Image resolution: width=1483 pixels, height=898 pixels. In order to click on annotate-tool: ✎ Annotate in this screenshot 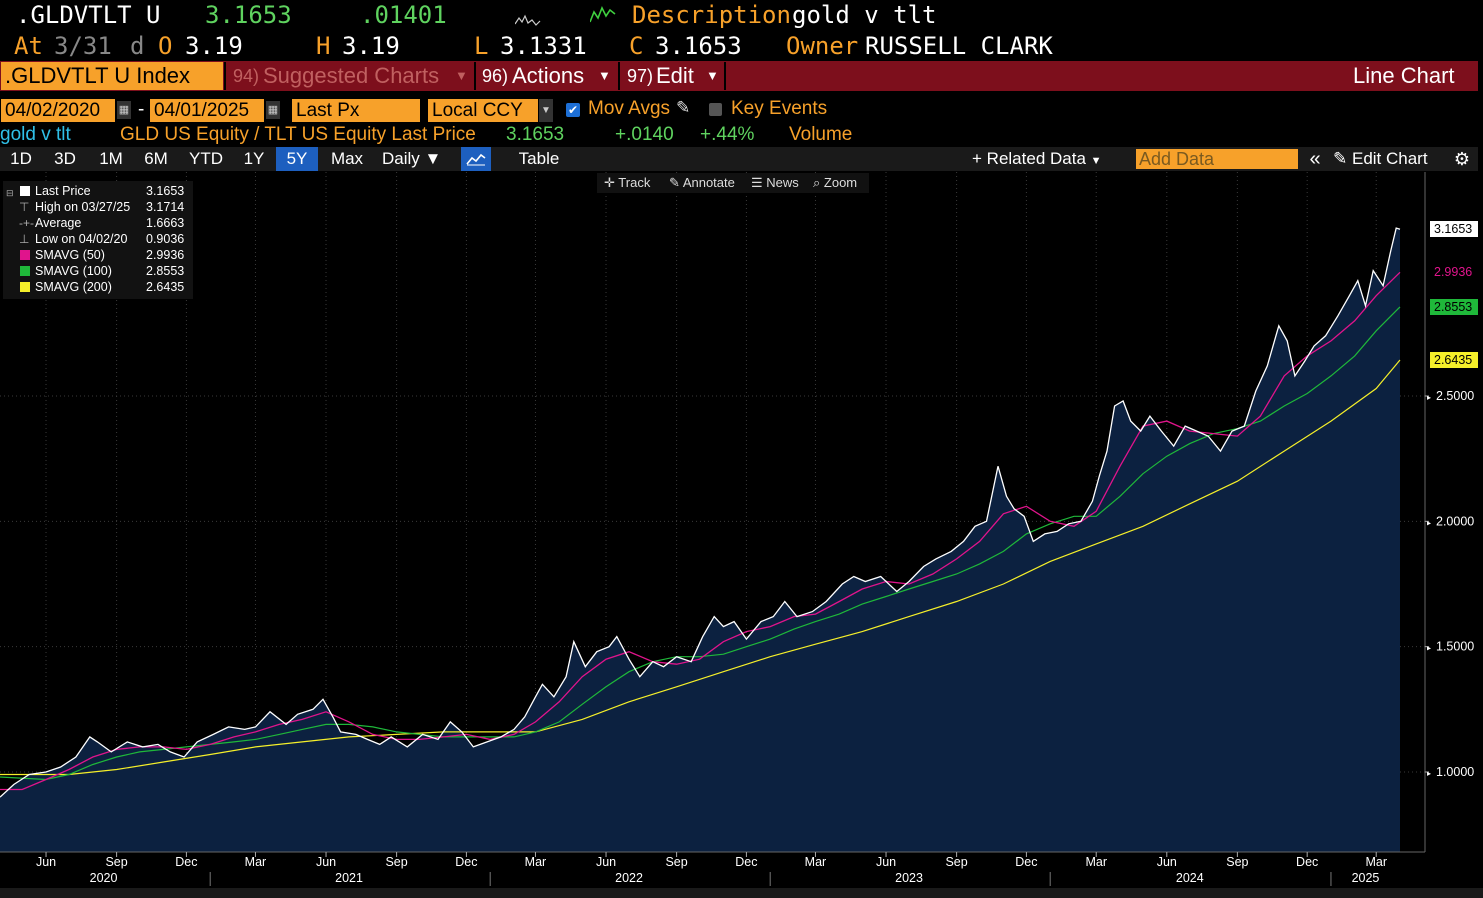, I will do `click(702, 183)`.